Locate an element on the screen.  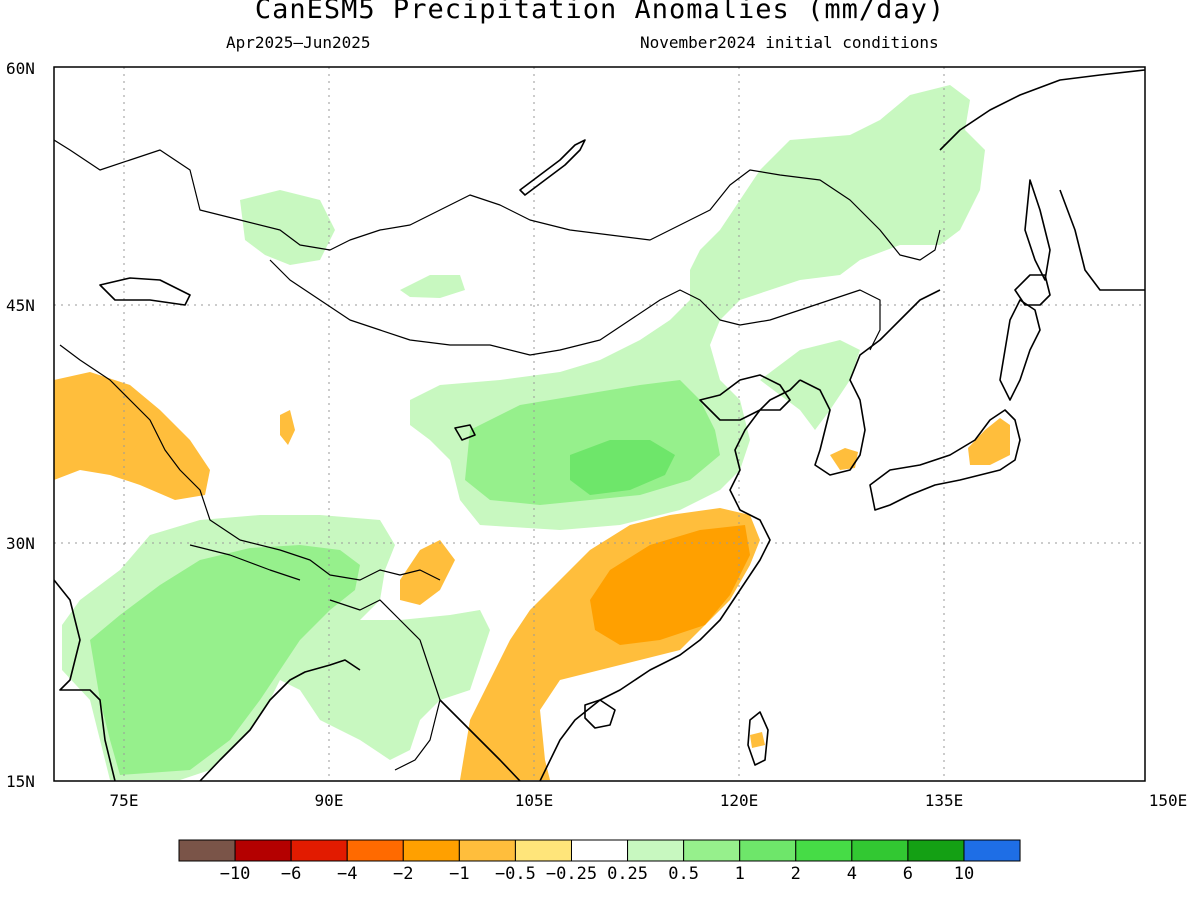
taiwan-dry is located at coordinates (757, 740).